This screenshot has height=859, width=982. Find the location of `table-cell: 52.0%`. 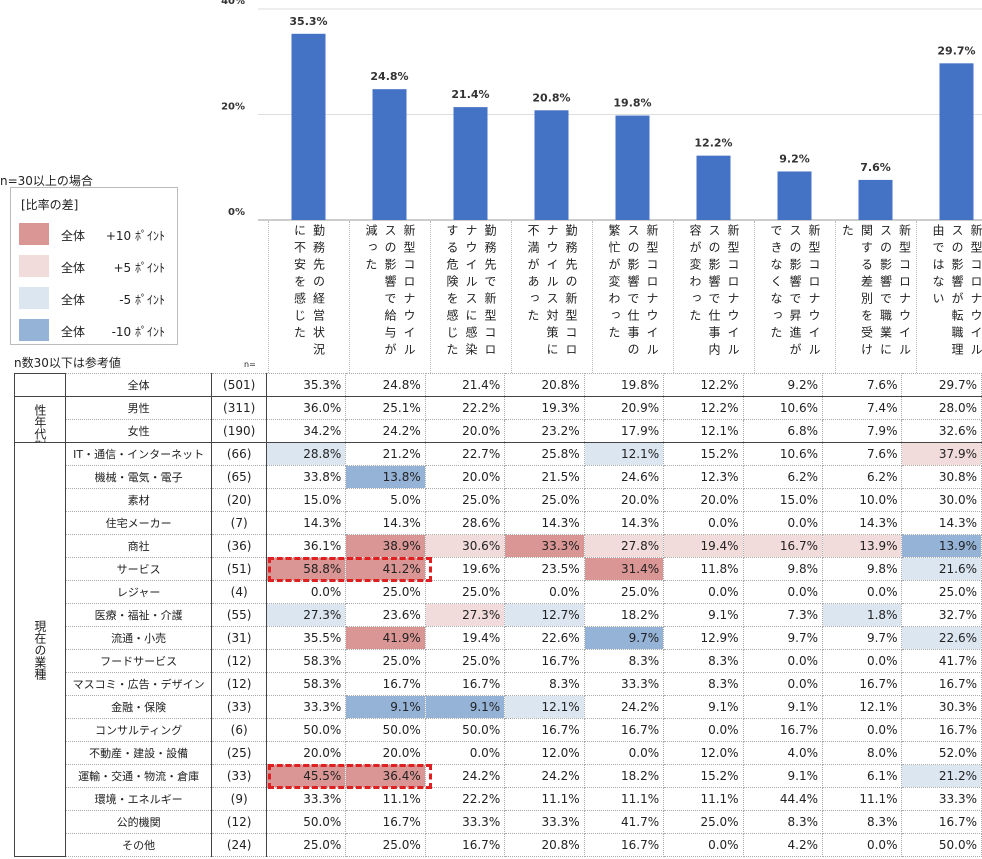

table-cell: 52.0% is located at coordinates (941, 753).